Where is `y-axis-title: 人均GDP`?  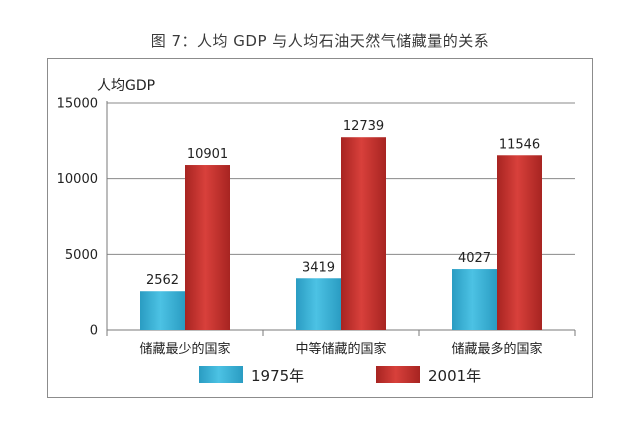 y-axis-title: 人均GDP is located at coordinates (126, 86).